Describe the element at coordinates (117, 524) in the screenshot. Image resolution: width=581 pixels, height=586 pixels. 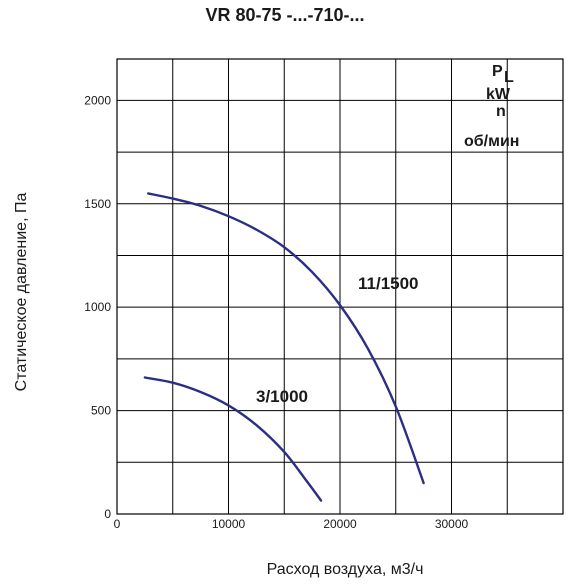
I see `x-tick-label: 0` at that location.